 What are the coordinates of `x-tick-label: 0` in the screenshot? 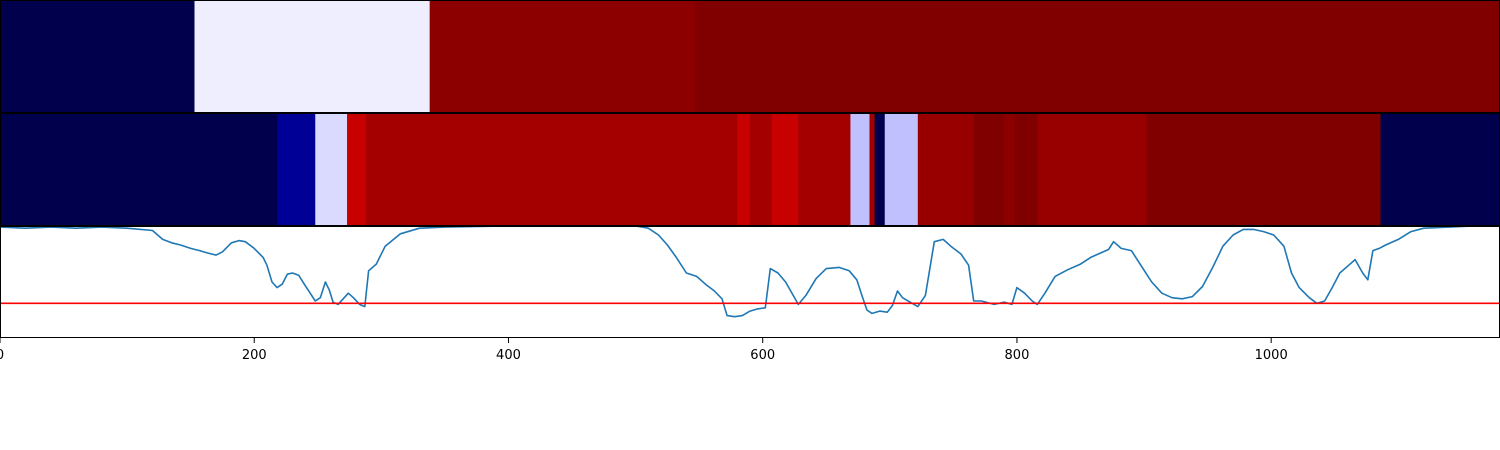 It's located at (2, 355).